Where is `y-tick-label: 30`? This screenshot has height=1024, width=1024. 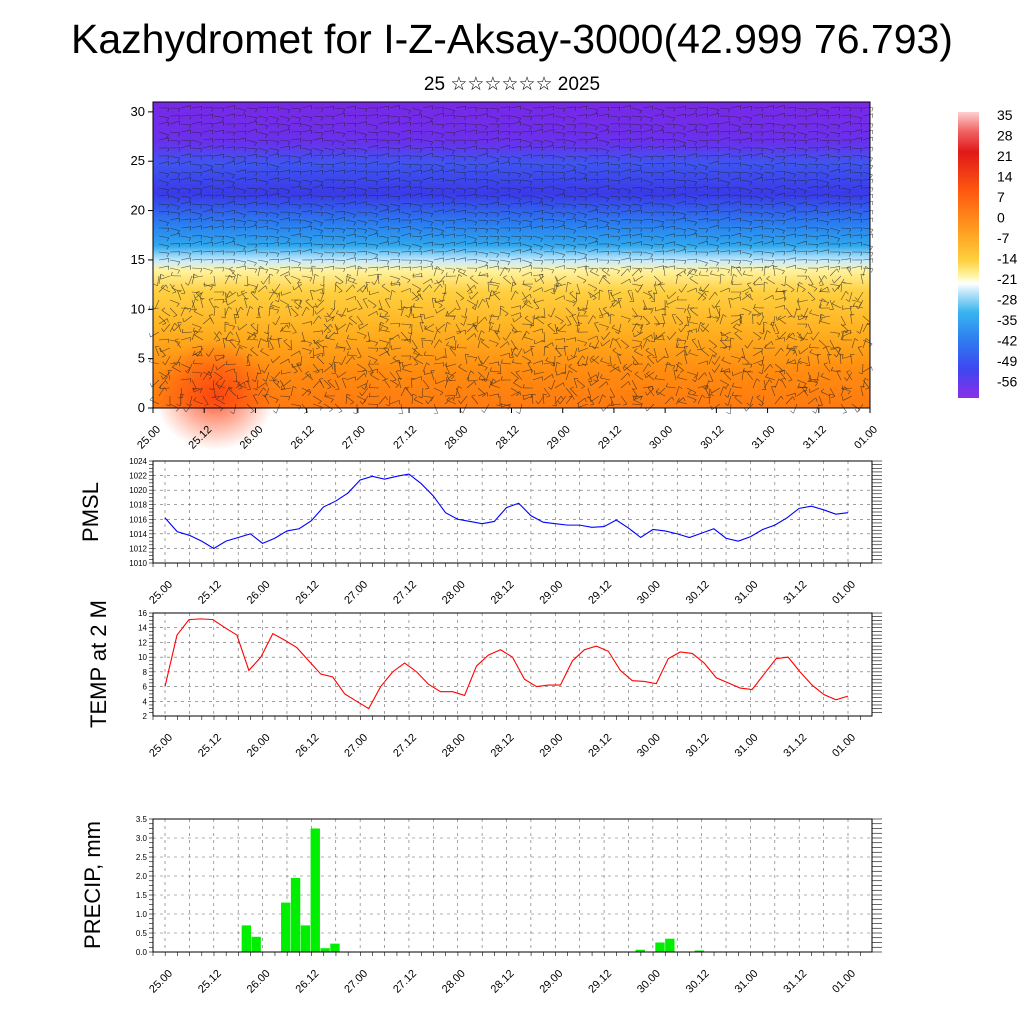 y-tick-label: 30 is located at coordinates (138, 111).